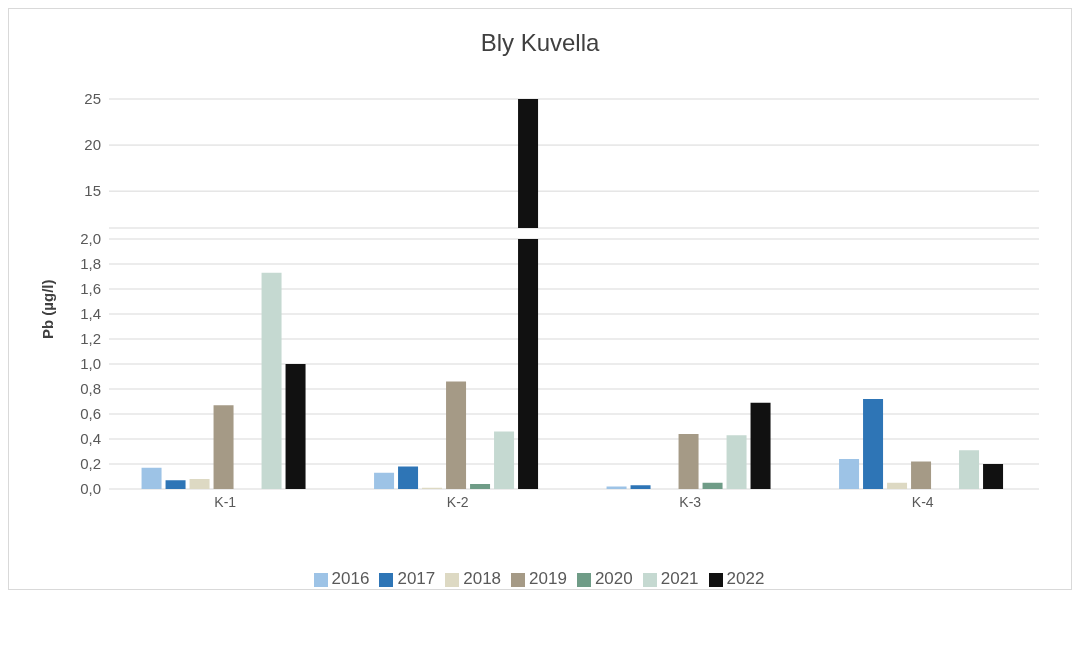 The width and height of the screenshot is (1081, 657). I want to click on x-tick-label: K-4, so click(922, 501).